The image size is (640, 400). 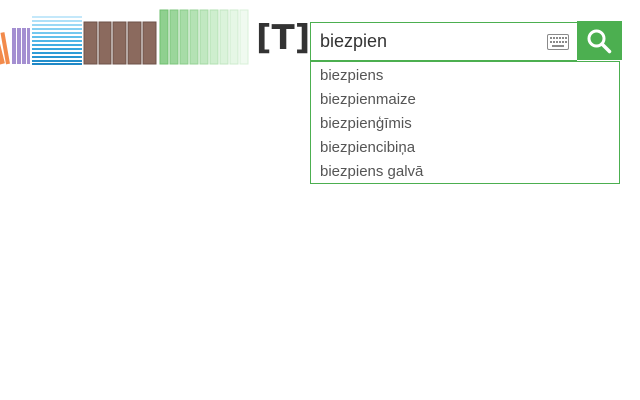 I want to click on bookshelf-logo, so click(x=126, y=37).